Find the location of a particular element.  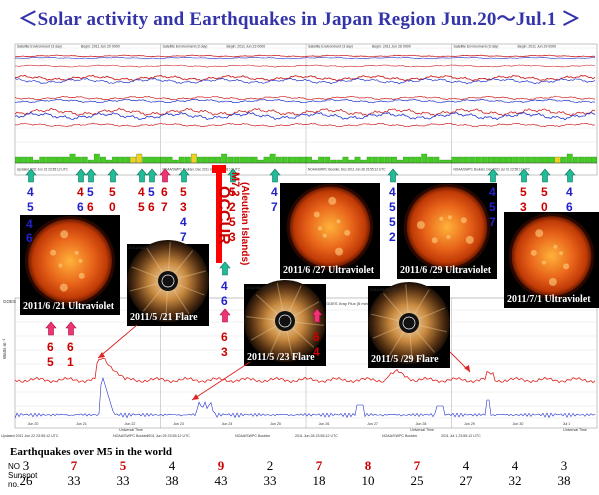

pink-marker-arrow is located at coordinates (225, 315).